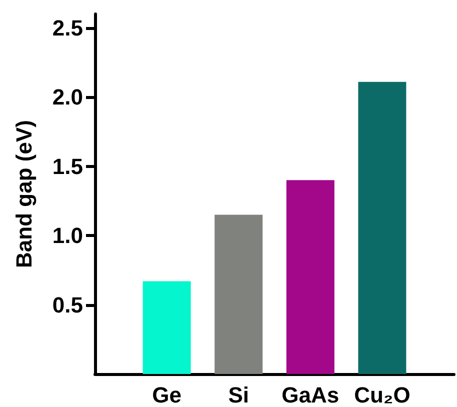  What do you see at coordinates (67, 166) in the screenshot?
I see `y-tick-label: 1.5` at bounding box center [67, 166].